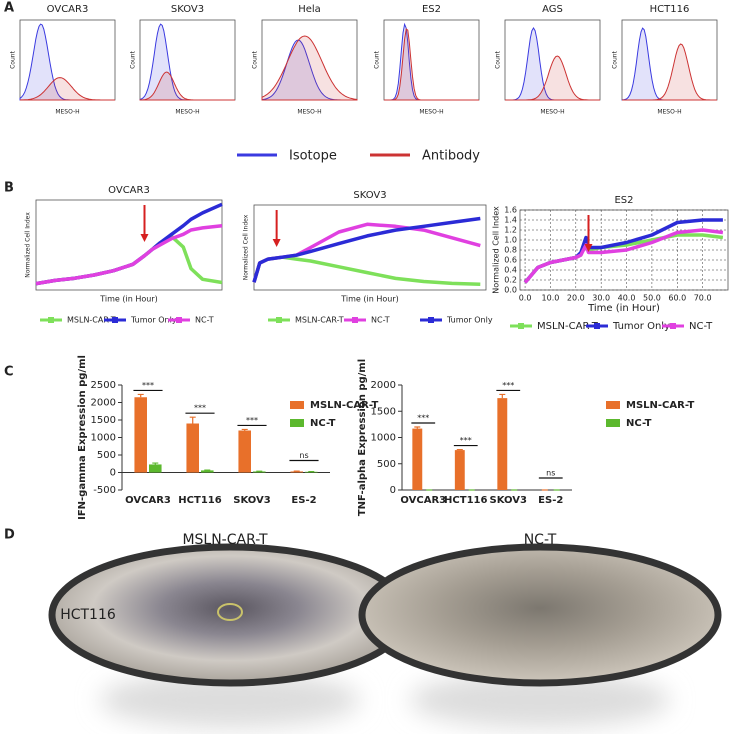  I want to click on chart-title: SKOV3, so click(369, 195).